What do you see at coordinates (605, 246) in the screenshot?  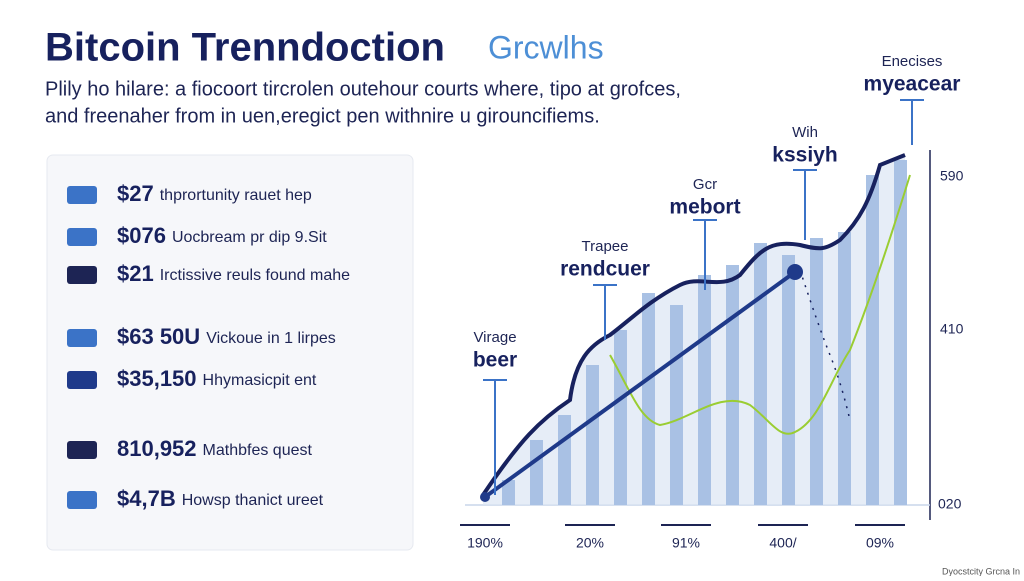 I see `annotation-small: Trapee` at bounding box center [605, 246].